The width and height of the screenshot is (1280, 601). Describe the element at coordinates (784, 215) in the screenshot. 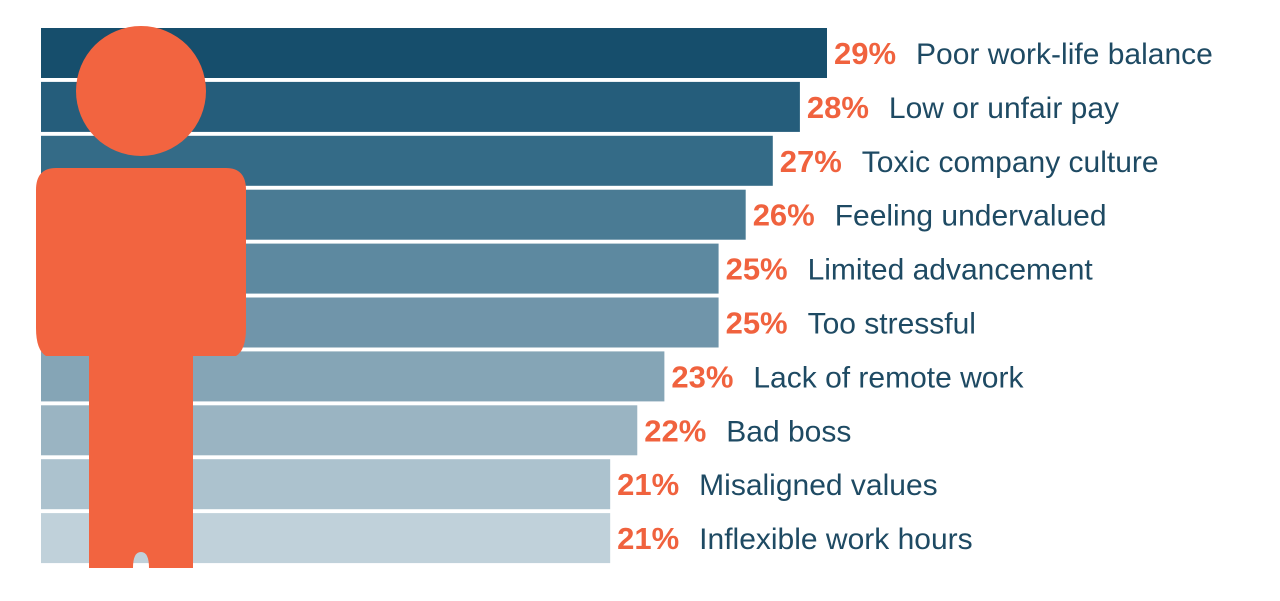

I see `data-label: 26%` at that location.